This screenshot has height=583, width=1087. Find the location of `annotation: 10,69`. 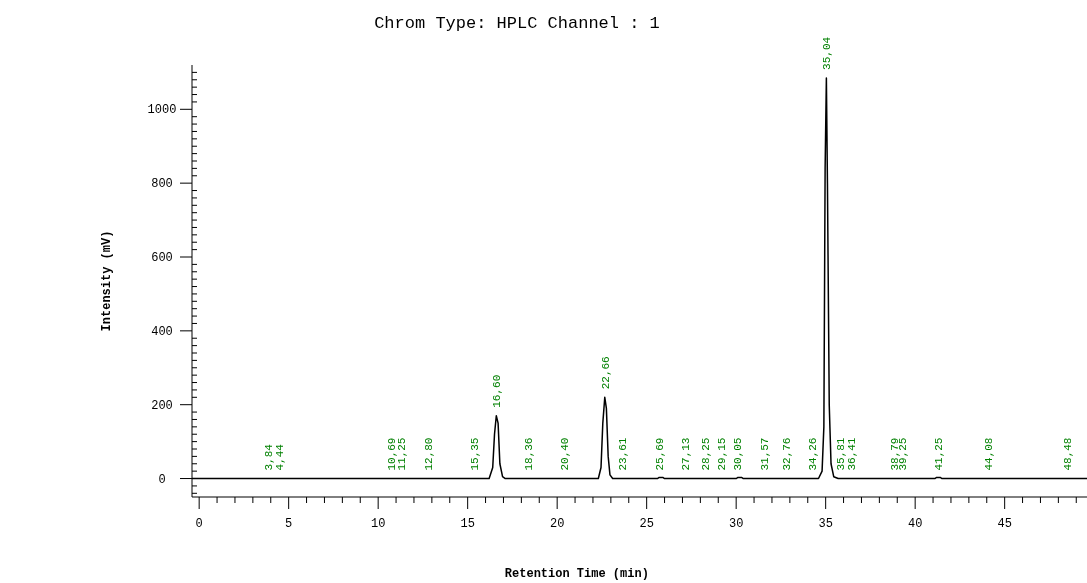

annotation: 10,69 is located at coordinates (391, 454).